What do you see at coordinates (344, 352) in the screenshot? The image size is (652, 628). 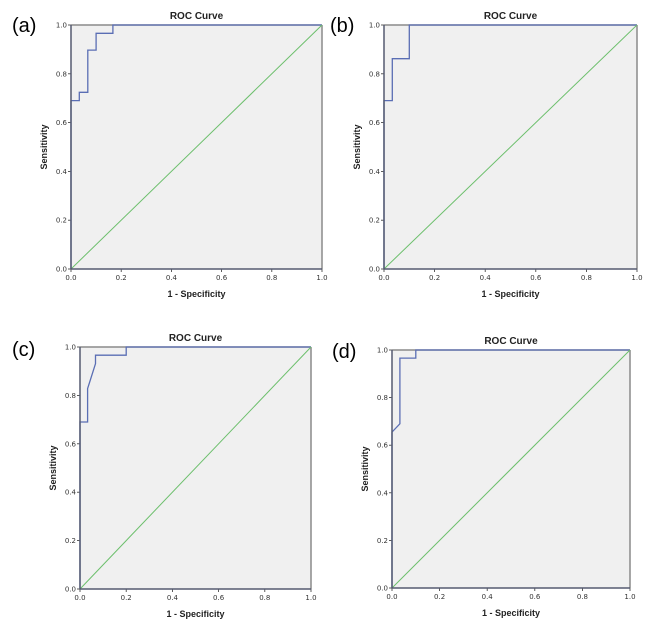 I see `panel-label: (d)` at bounding box center [344, 352].